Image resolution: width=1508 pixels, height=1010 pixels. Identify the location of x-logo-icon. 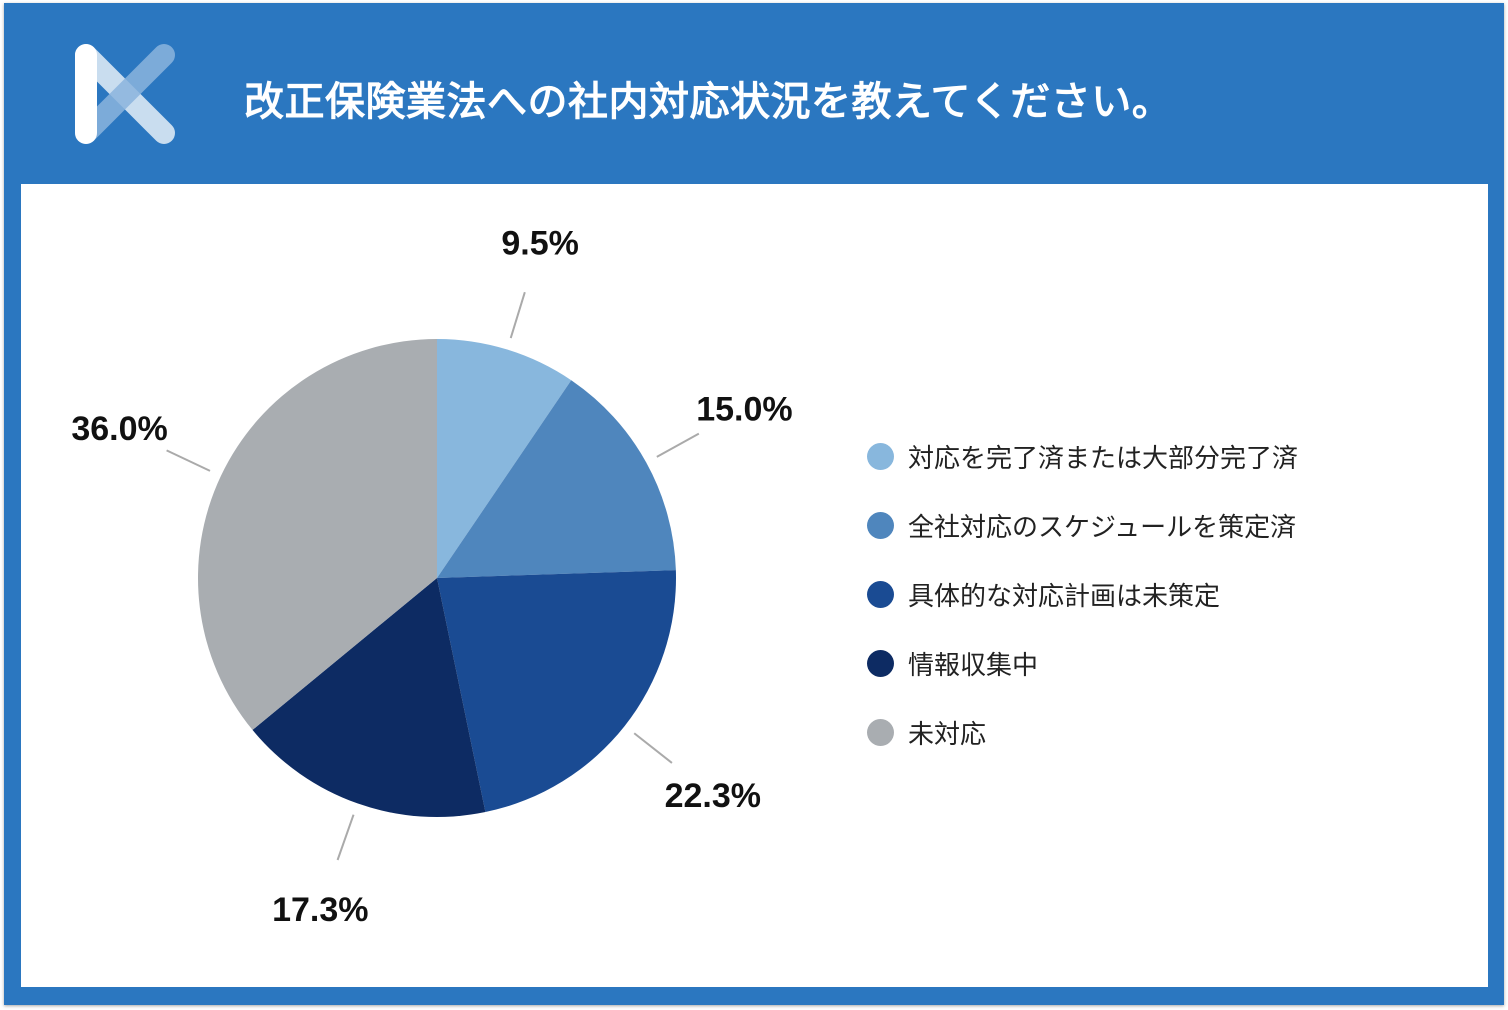
(125, 94).